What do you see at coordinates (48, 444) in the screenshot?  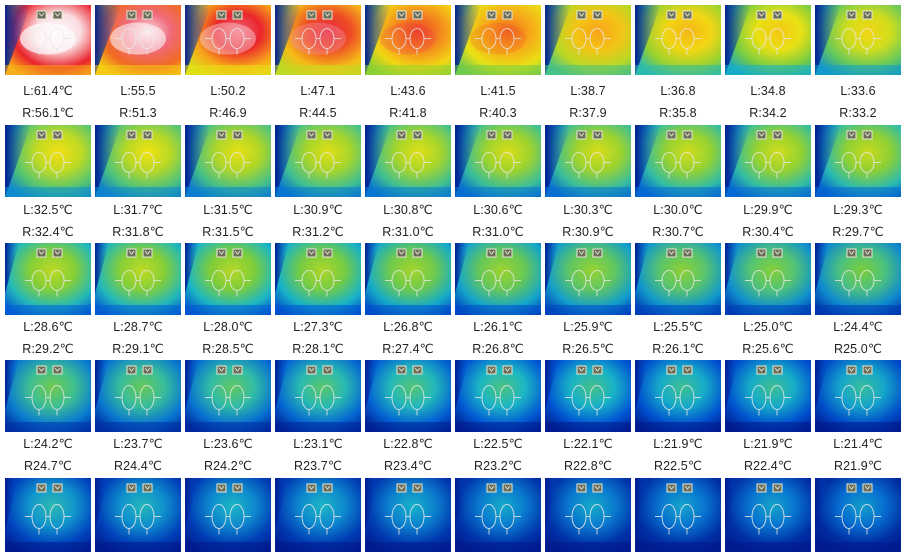 I see `left-temperature-label: L:24.2℃` at bounding box center [48, 444].